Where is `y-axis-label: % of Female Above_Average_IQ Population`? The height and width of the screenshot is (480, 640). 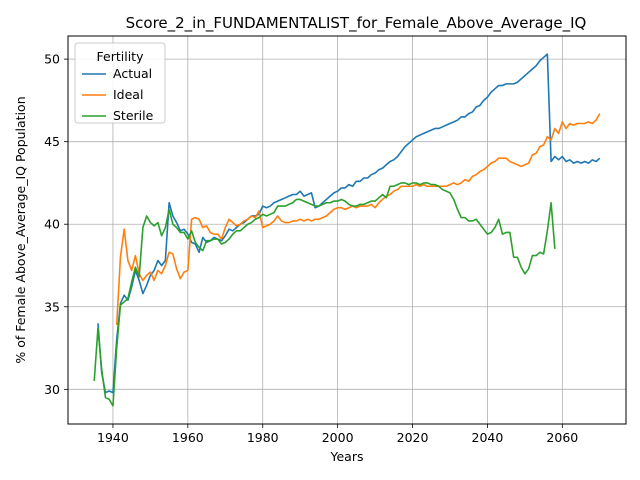
y-axis-label: % of Female Above_Average_IQ Population is located at coordinates (20, 229).